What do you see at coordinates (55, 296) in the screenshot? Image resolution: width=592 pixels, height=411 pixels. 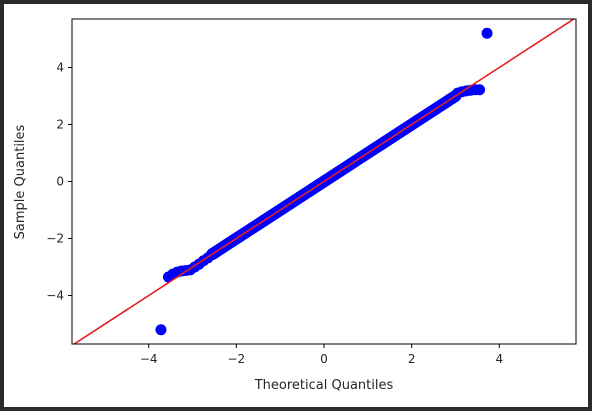 I see `y-tick-label: −4` at bounding box center [55, 296].